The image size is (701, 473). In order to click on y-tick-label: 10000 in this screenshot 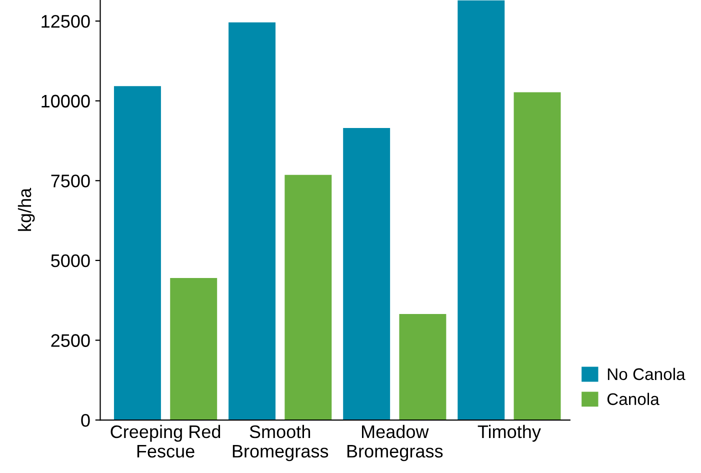, I will do `click(66, 101)`.